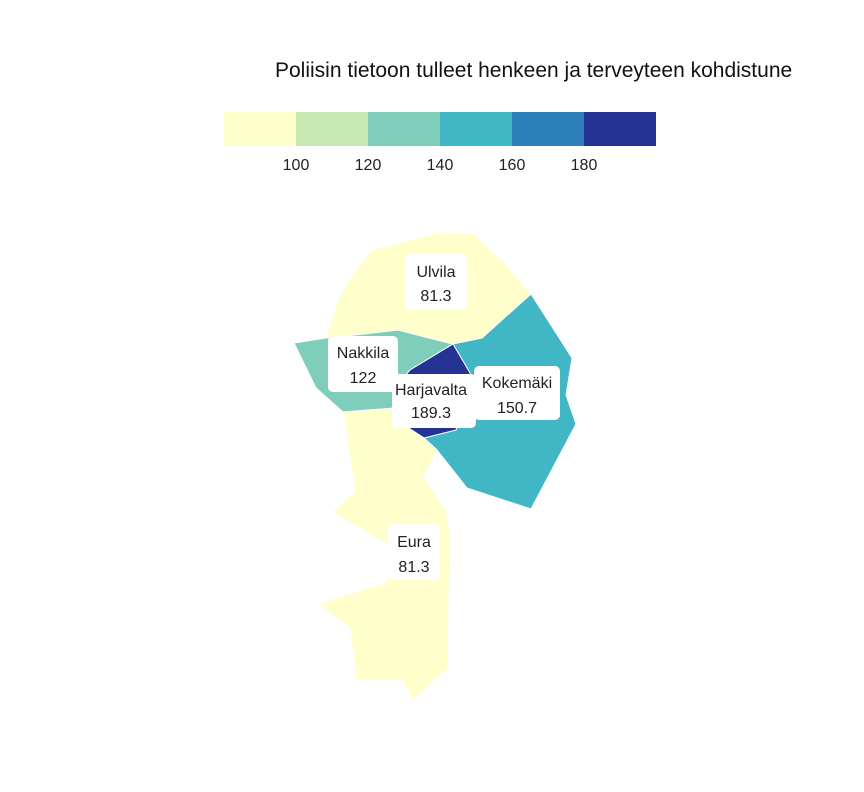  Describe the element at coordinates (584, 165) in the screenshot. I see `legend-tick: 180` at that location.